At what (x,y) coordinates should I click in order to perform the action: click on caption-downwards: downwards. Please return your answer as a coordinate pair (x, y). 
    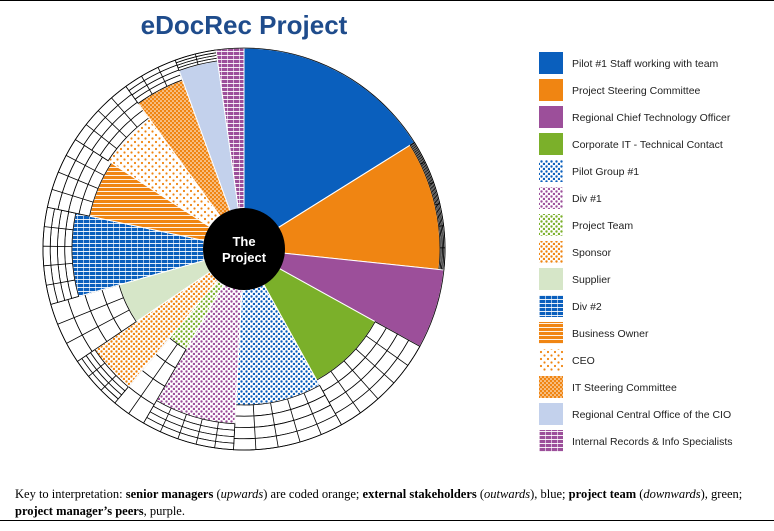
    Looking at the image, I should click on (672, 494).